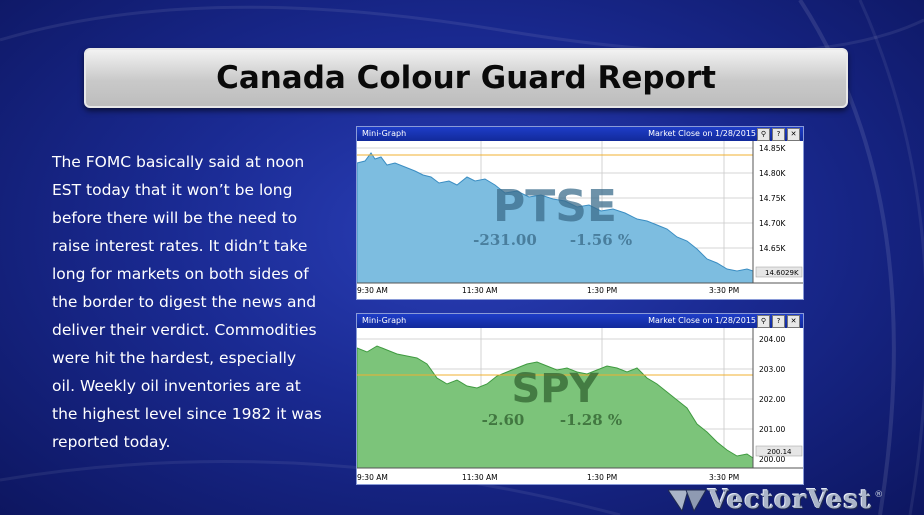 The width and height of the screenshot is (924, 515). I want to click on y-tick: 200.00, so click(772, 459).